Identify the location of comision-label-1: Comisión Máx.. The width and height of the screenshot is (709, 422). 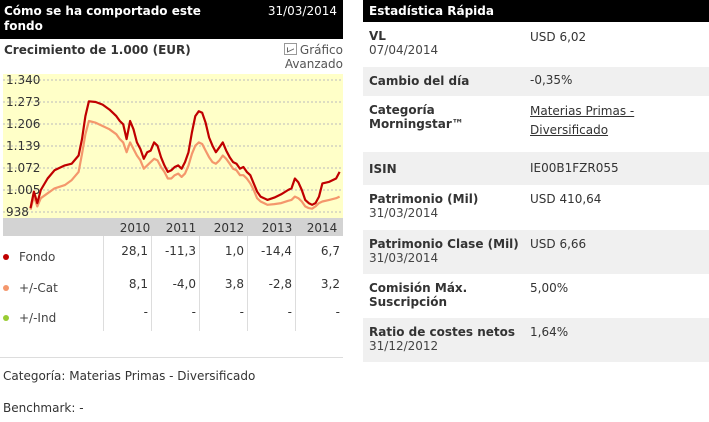
(418, 288).